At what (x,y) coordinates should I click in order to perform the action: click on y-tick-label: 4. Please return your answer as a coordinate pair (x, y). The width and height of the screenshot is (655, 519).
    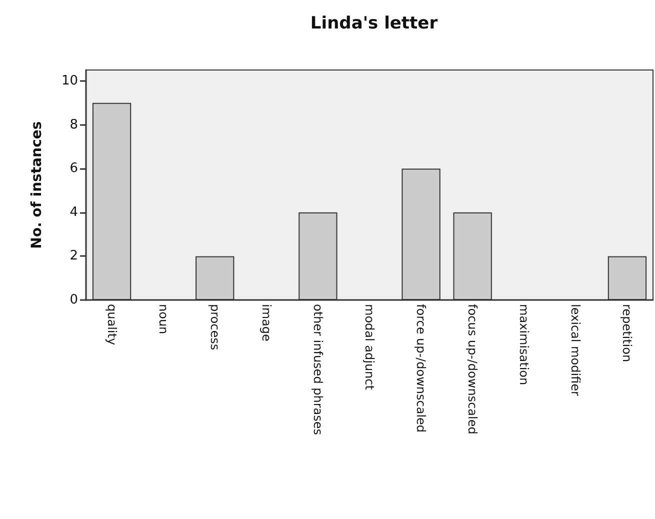
    Looking at the image, I should click on (74, 212).